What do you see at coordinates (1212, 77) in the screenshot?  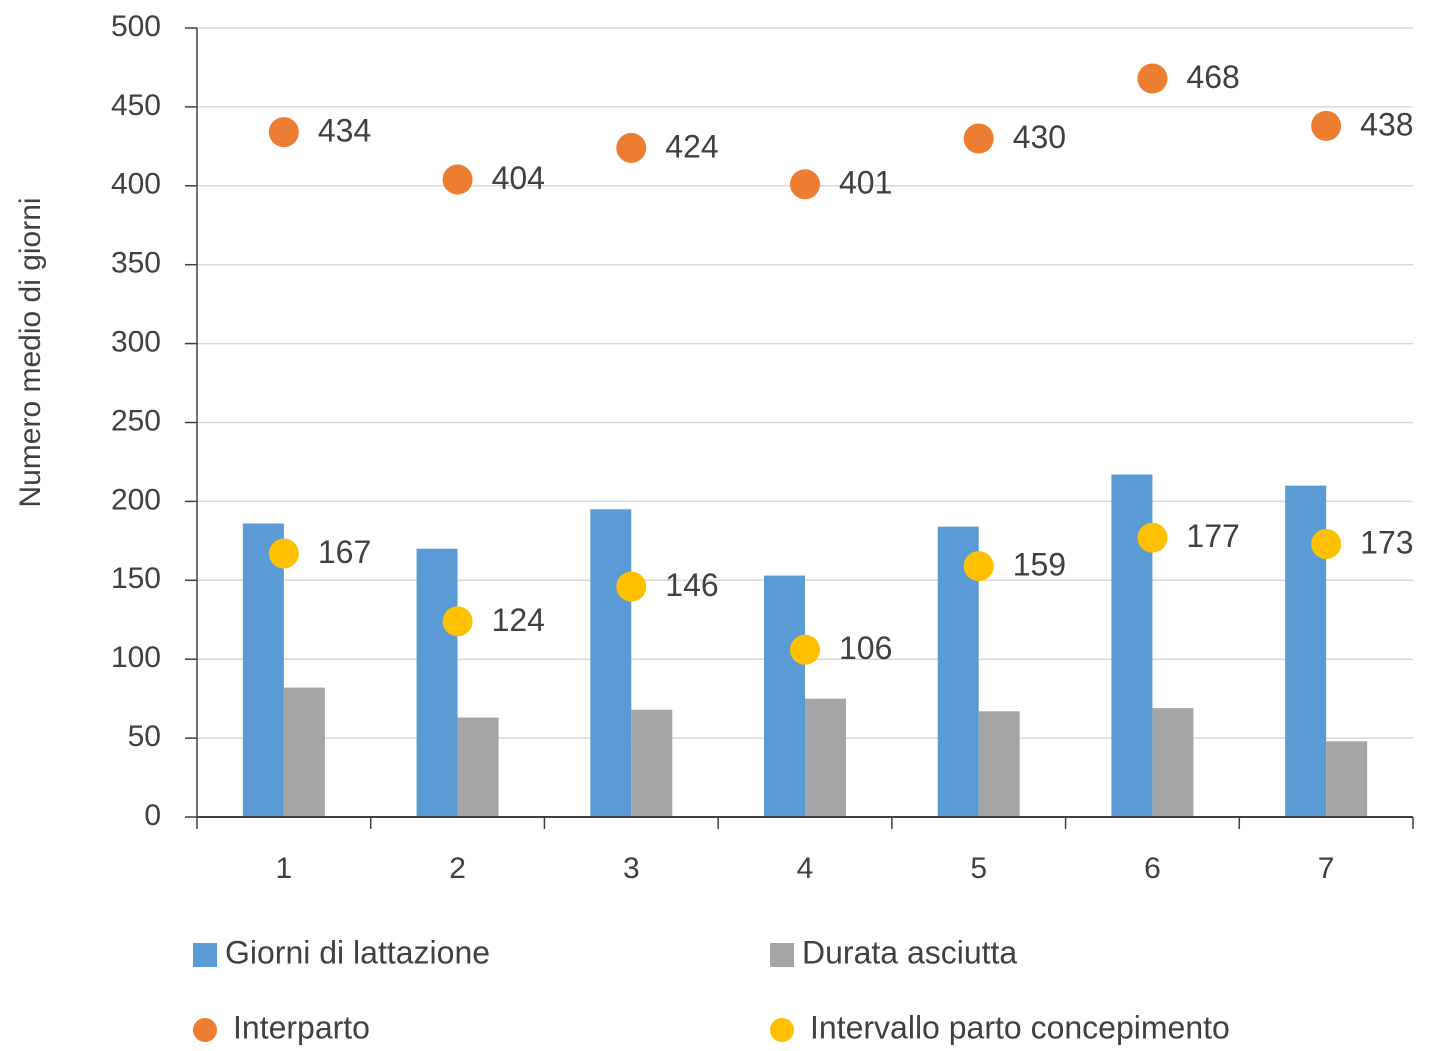 I see `data-label: 468` at bounding box center [1212, 77].